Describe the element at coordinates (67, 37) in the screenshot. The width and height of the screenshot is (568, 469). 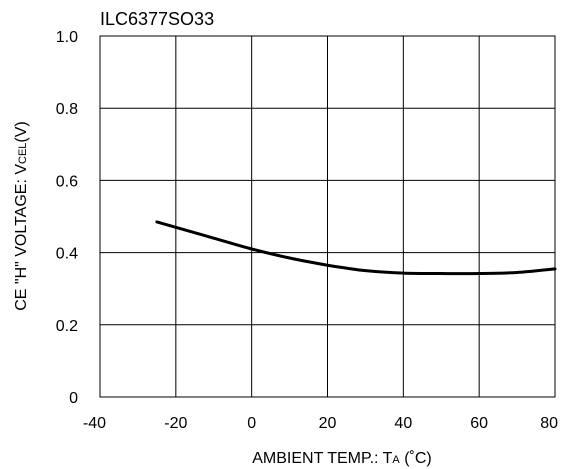
I see `y-tick-label: 1.0` at that location.